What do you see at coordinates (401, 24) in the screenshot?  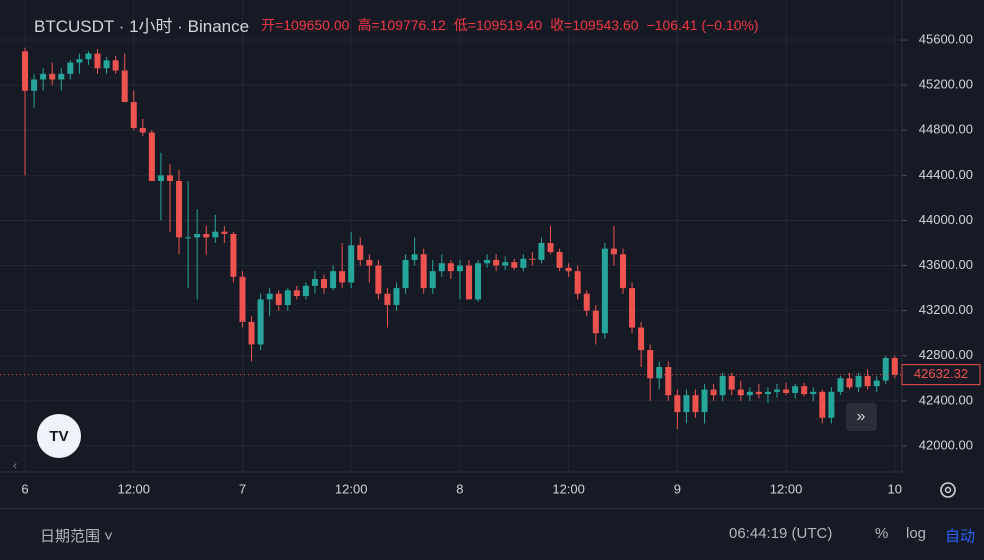 I see `legend-item: 高=109776.12` at bounding box center [401, 24].